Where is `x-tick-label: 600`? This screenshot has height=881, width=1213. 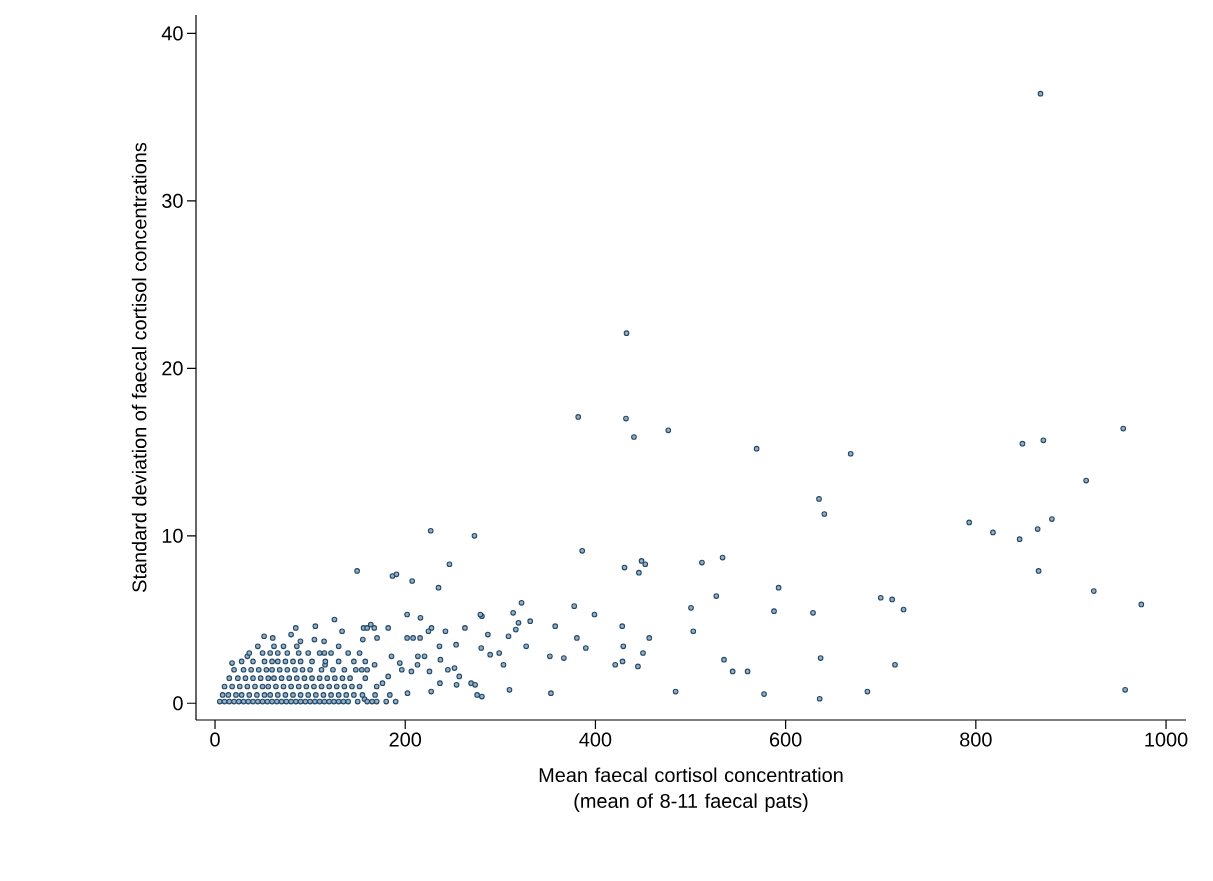
x-tick-label: 600 is located at coordinates (786, 739).